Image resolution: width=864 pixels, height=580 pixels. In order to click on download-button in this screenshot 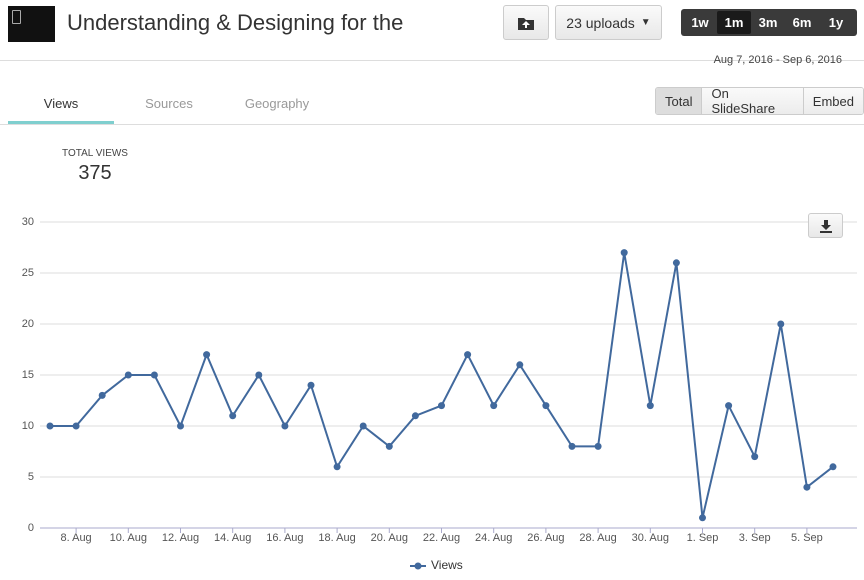, I will do `click(825, 225)`.